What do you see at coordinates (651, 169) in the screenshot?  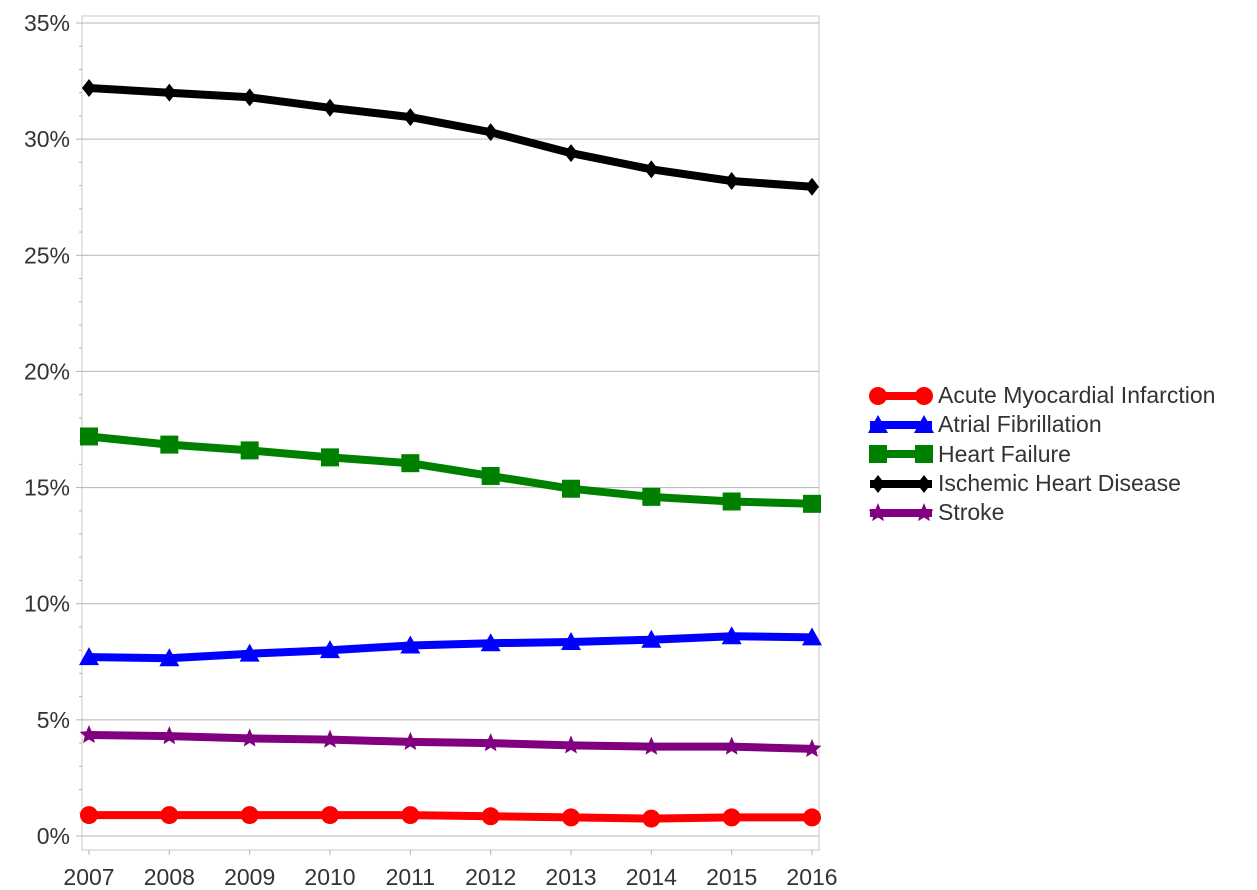 I see `data-point-ischemic-heart-disease-2014` at bounding box center [651, 169].